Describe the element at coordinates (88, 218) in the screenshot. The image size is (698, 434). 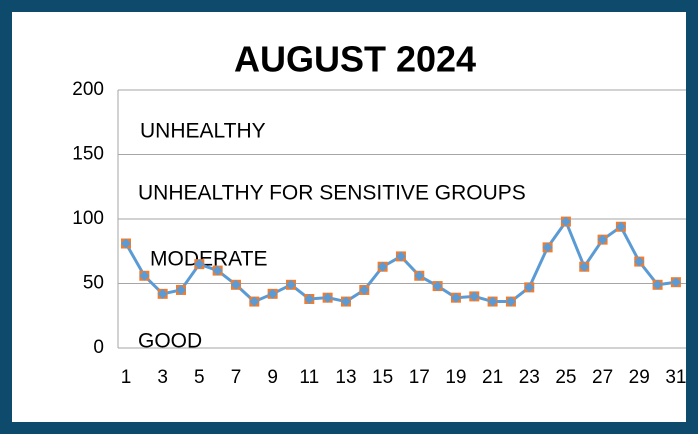
I see `y-tick-label: 100` at that location.